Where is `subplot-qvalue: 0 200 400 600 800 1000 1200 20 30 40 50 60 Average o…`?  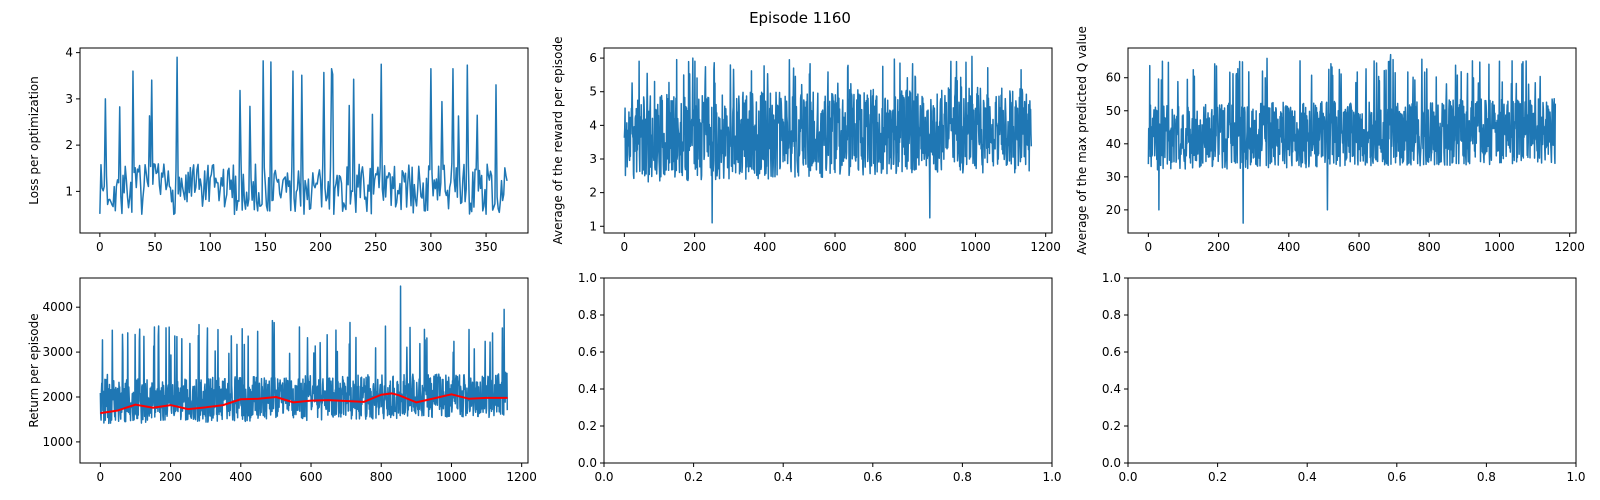 subplot-qvalue: 0 200 400 600 800 1000 1200 20 30 40 50 60 Average o… is located at coordinates (1330, 140).